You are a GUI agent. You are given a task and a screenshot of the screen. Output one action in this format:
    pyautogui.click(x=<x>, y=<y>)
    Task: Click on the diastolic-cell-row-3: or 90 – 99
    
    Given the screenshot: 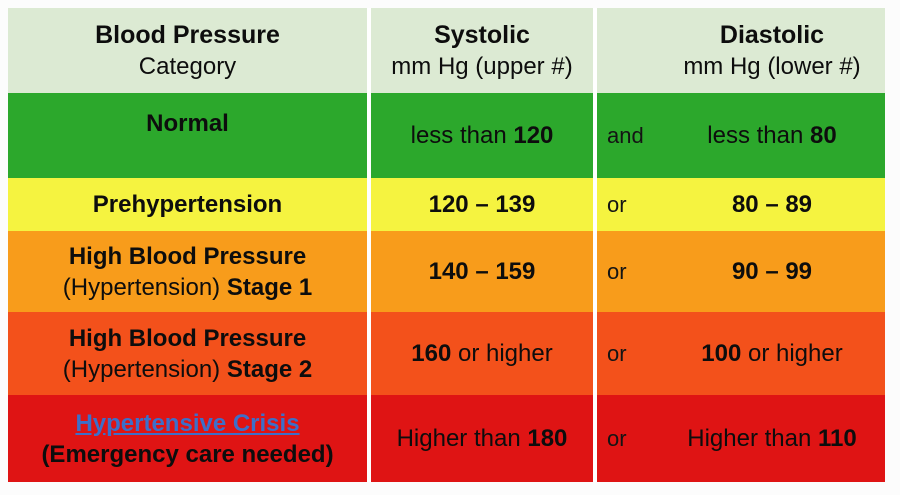 What is the action you would take?
    pyautogui.click(x=741, y=271)
    